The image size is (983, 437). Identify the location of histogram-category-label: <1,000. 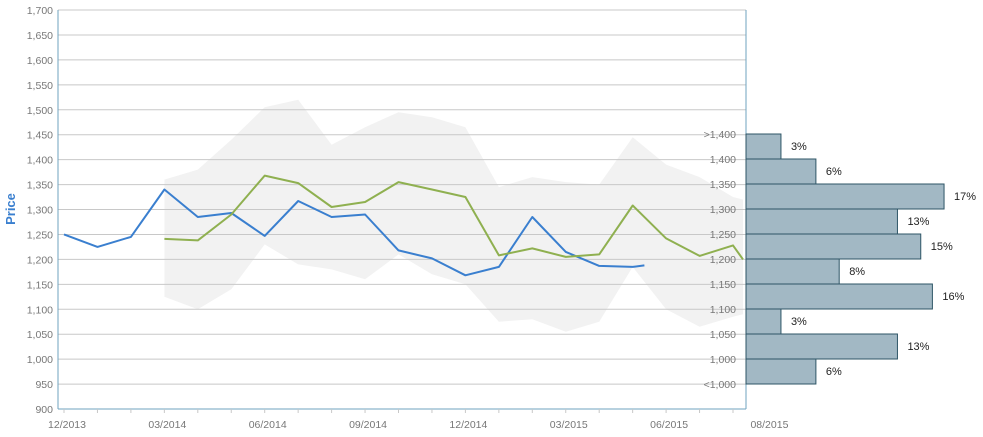
(720, 385).